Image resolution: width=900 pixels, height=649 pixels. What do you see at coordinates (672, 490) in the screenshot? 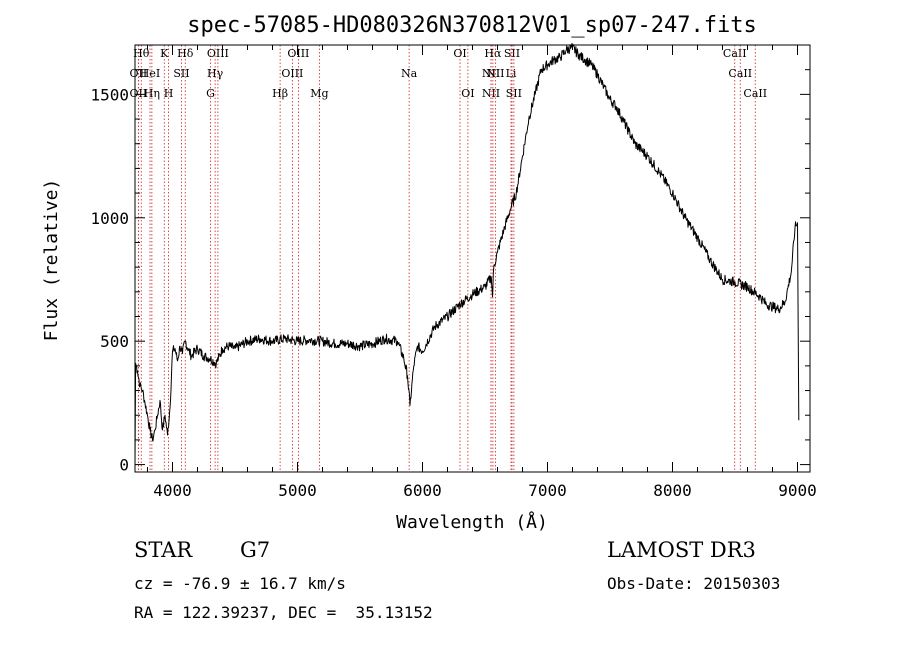
I see `x-tick-label: 8000` at bounding box center [672, 490].